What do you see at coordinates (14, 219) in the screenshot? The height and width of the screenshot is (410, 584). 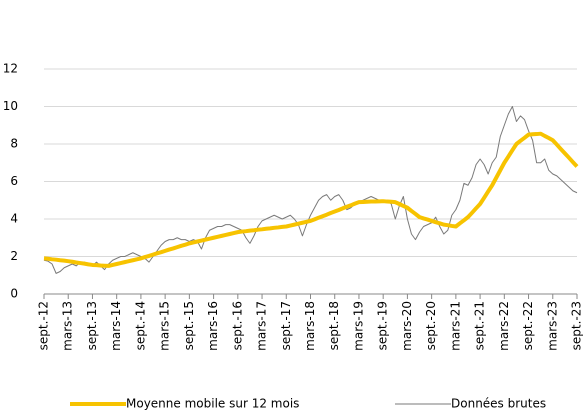 I see `y-tick-label: 4` at bounding box center [14, 219].